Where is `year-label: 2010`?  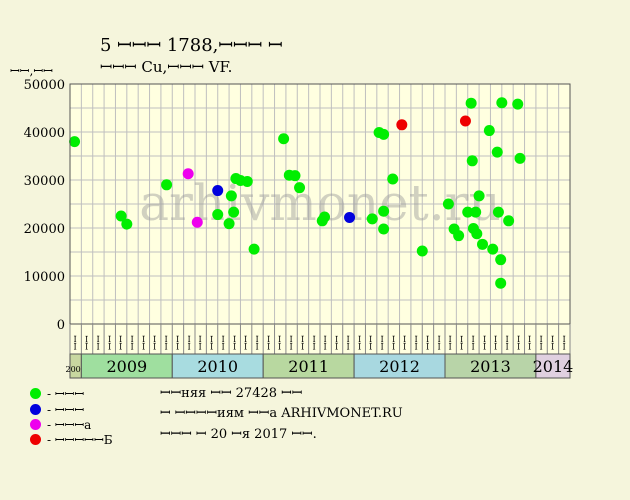
year-label: 2010 is located at coordinates (217, 366).